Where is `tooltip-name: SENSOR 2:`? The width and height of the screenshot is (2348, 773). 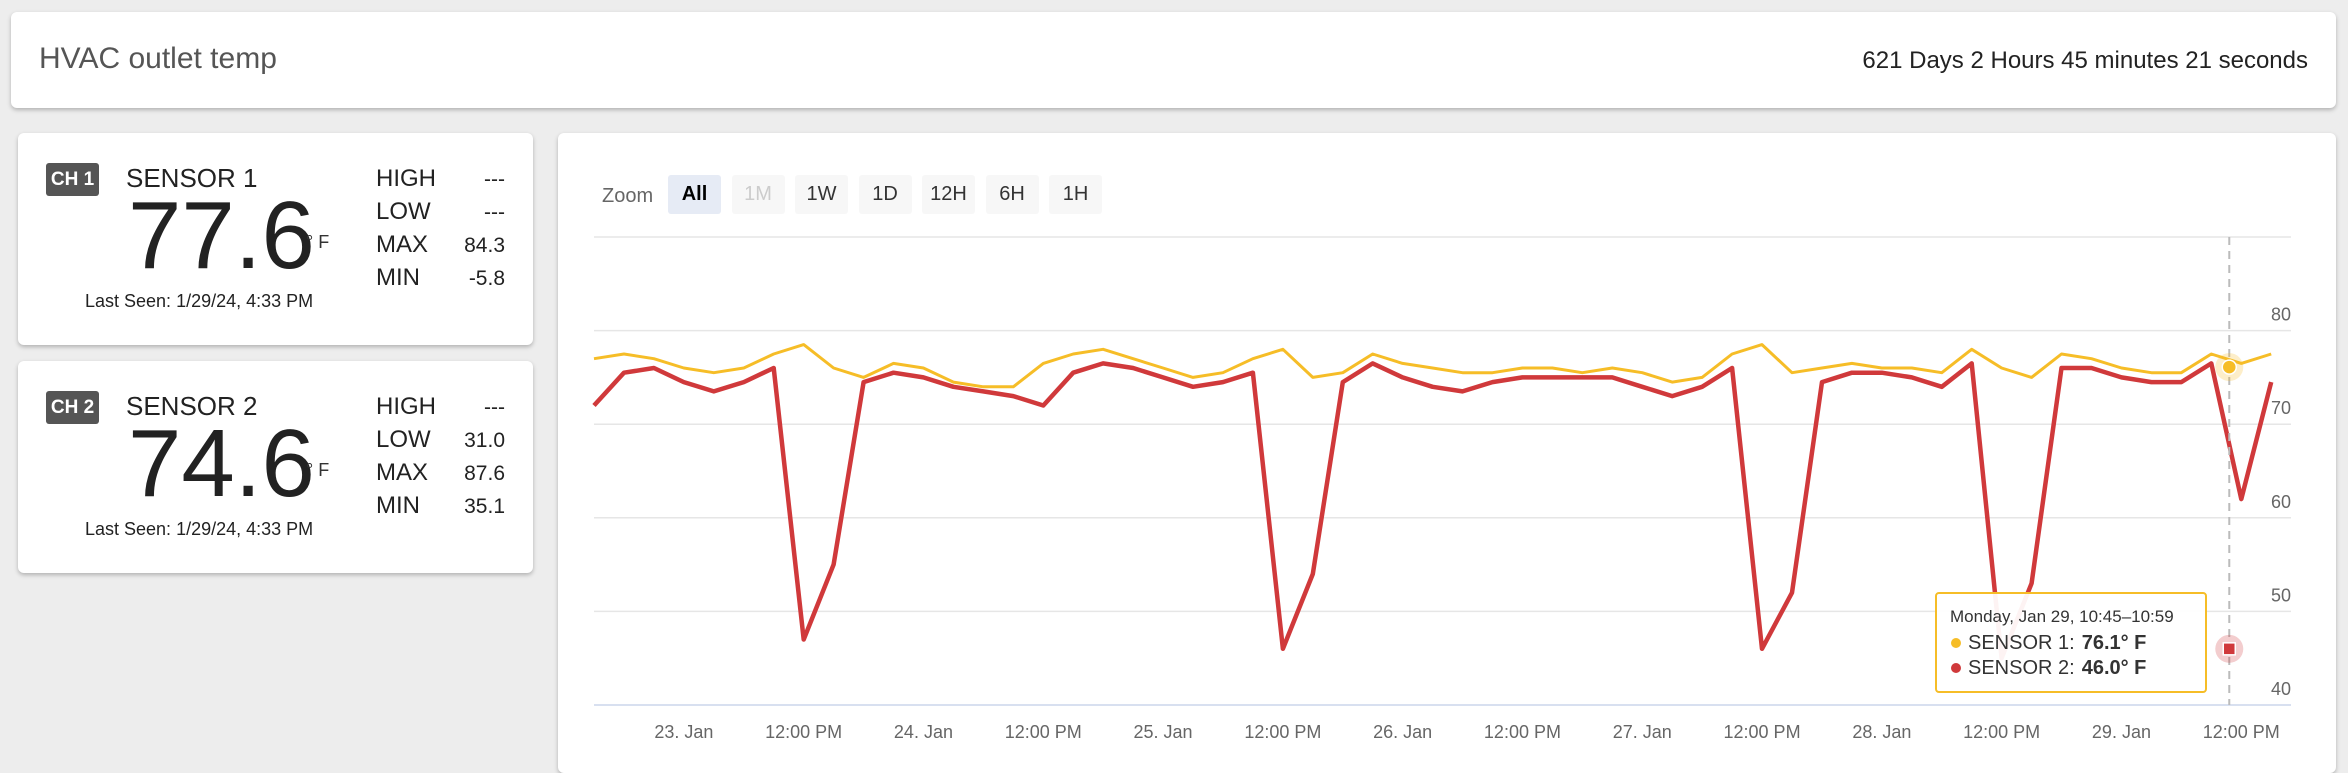 tooltip-name: SENSOR 2: is located at coordinates (2021, 668).